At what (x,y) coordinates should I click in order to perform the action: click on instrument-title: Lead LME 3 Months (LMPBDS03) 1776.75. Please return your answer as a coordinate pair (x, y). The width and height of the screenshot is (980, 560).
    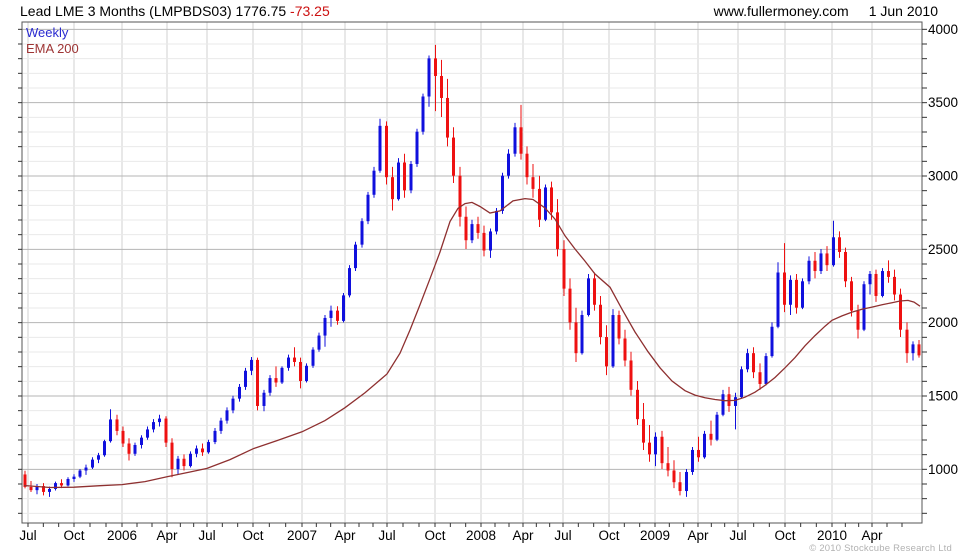
    Looking at the image, I should click on (155, 11).